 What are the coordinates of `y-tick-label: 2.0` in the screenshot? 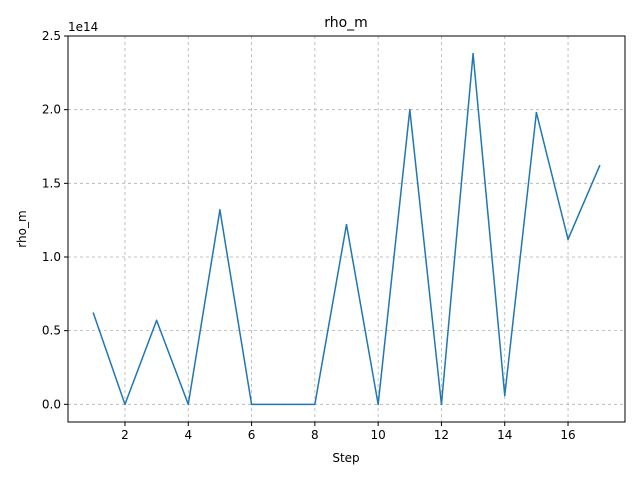 It's located at (51, 110).